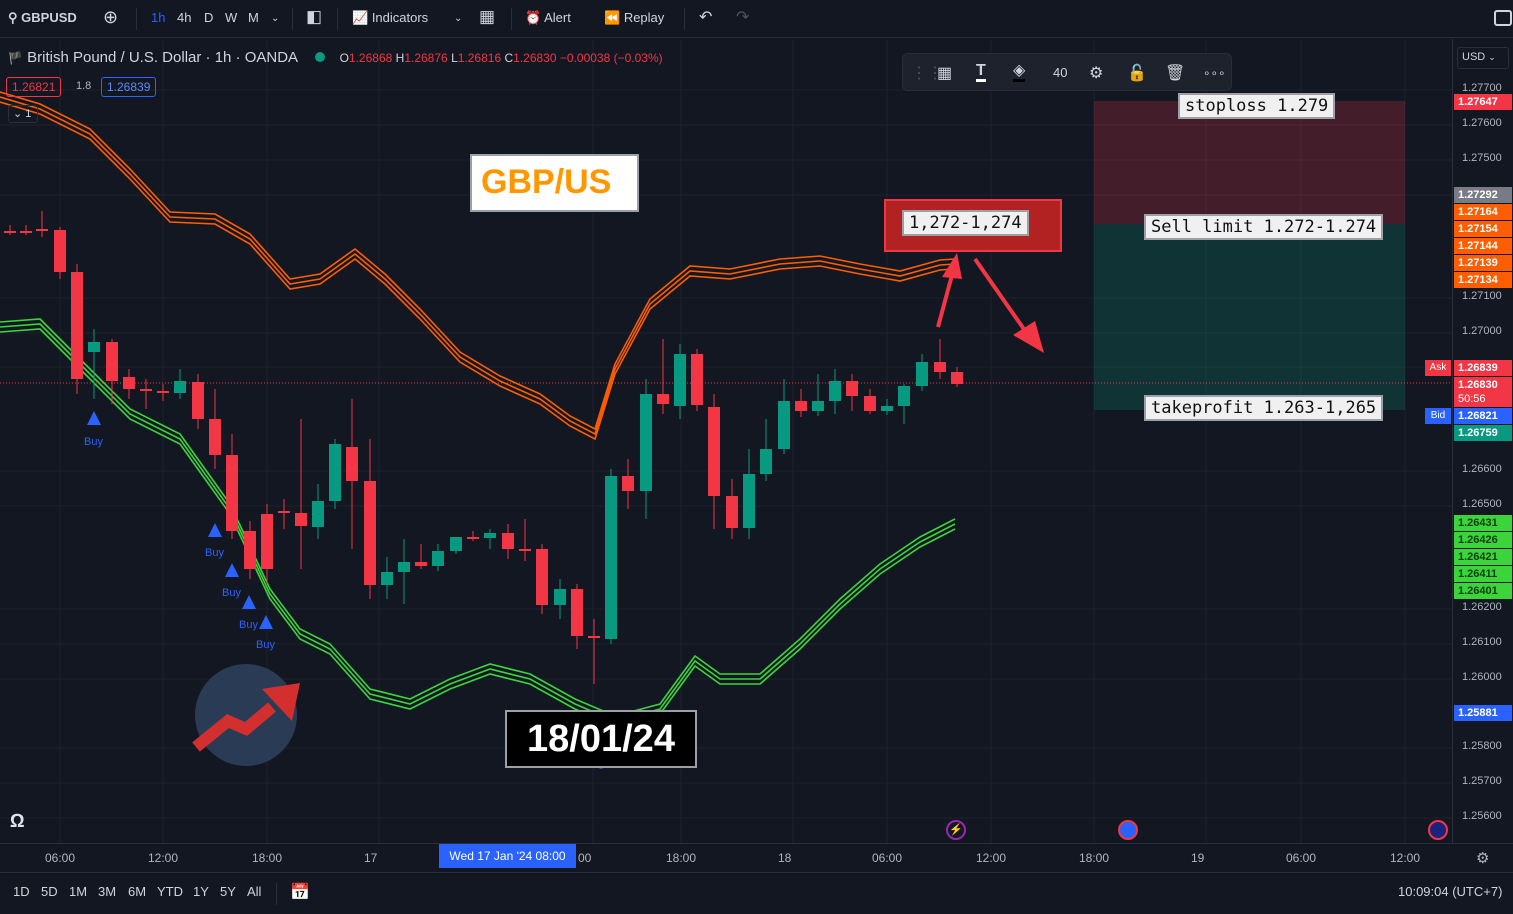 The height and width of the screenshot is (914, 1513). I want to click on pair-text-box: GBP/US, so click(554, 183).